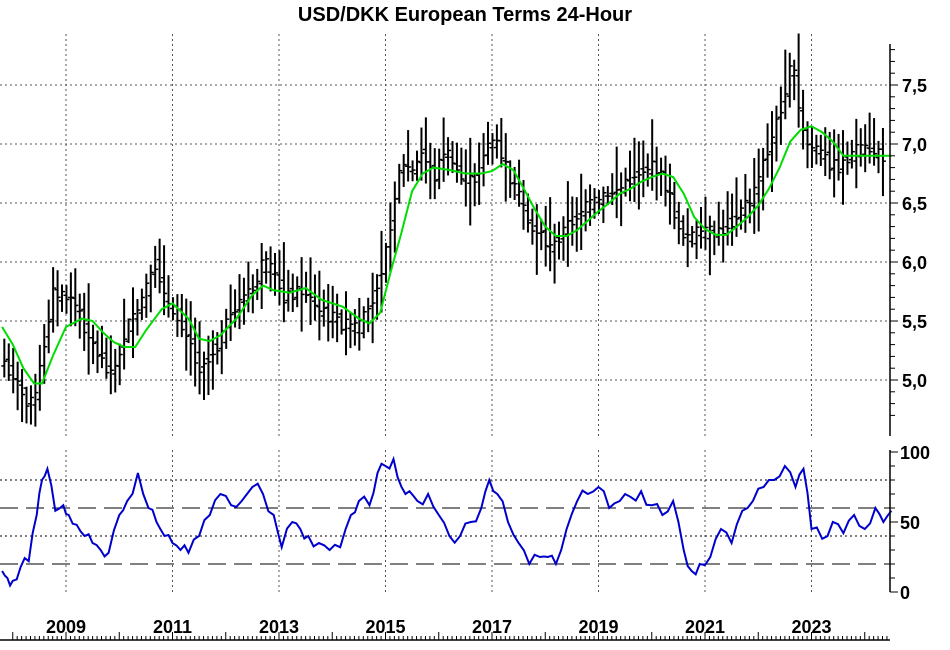 This screenshot has width=950, height=650. I want to click on year-tick-label: 2017, so click(492, 627).